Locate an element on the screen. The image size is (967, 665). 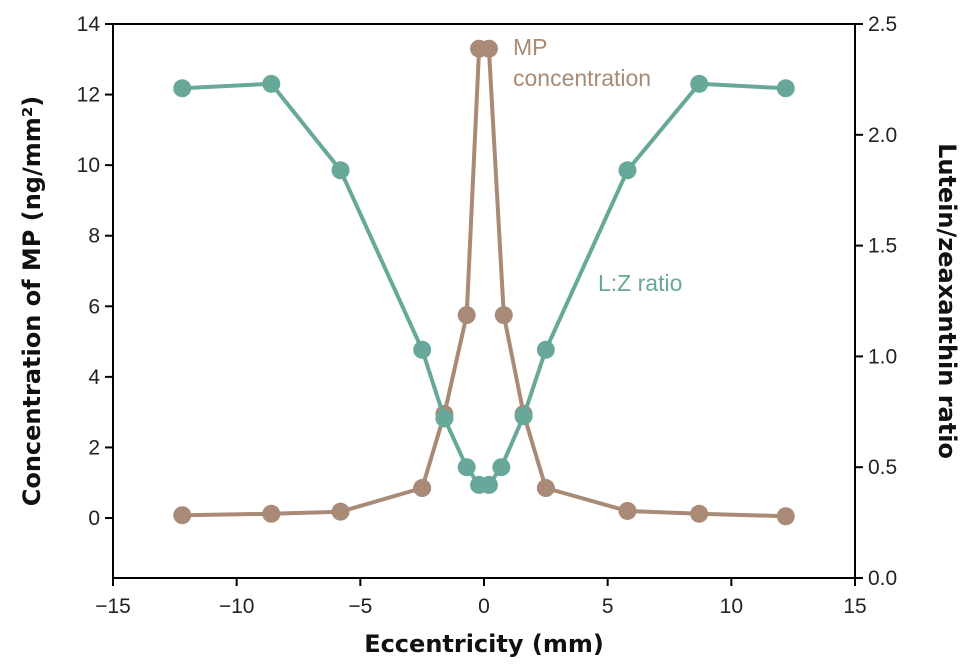
x-tick-label: 15 is located at coordinates (854, 606).